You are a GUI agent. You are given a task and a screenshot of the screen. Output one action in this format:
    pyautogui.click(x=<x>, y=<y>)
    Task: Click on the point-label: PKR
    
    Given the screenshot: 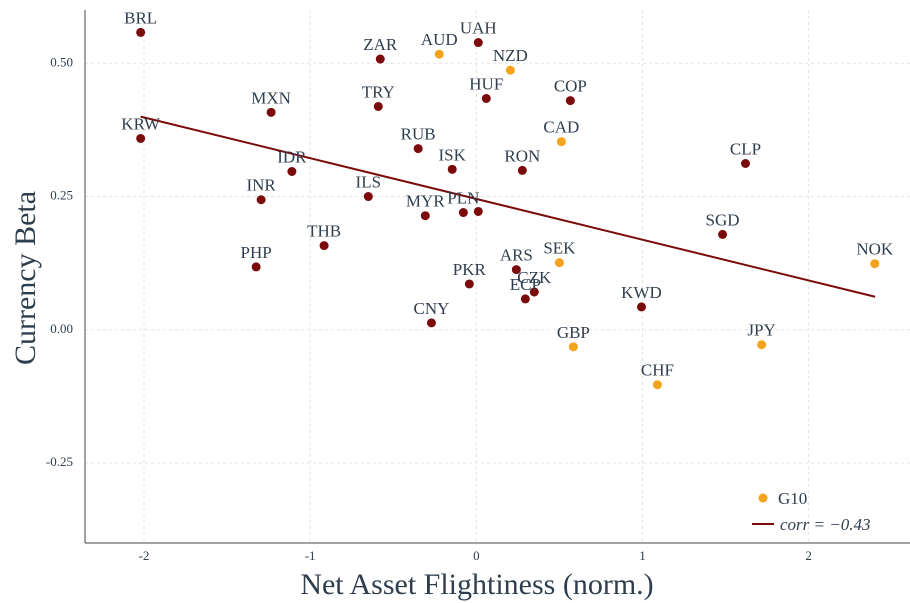 What is the action you would take?
    pyautogui.click(x=470, y=269)
    